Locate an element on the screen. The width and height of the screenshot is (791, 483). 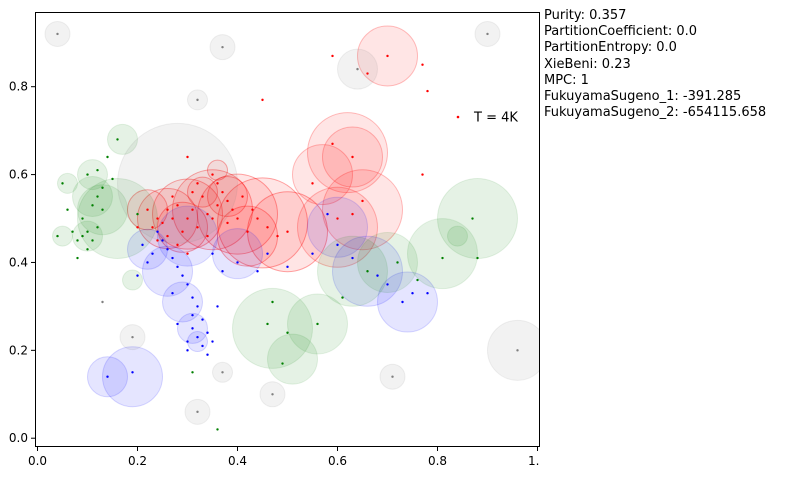
y-tick-label: 0.0 is located at coordinates (18, 438).